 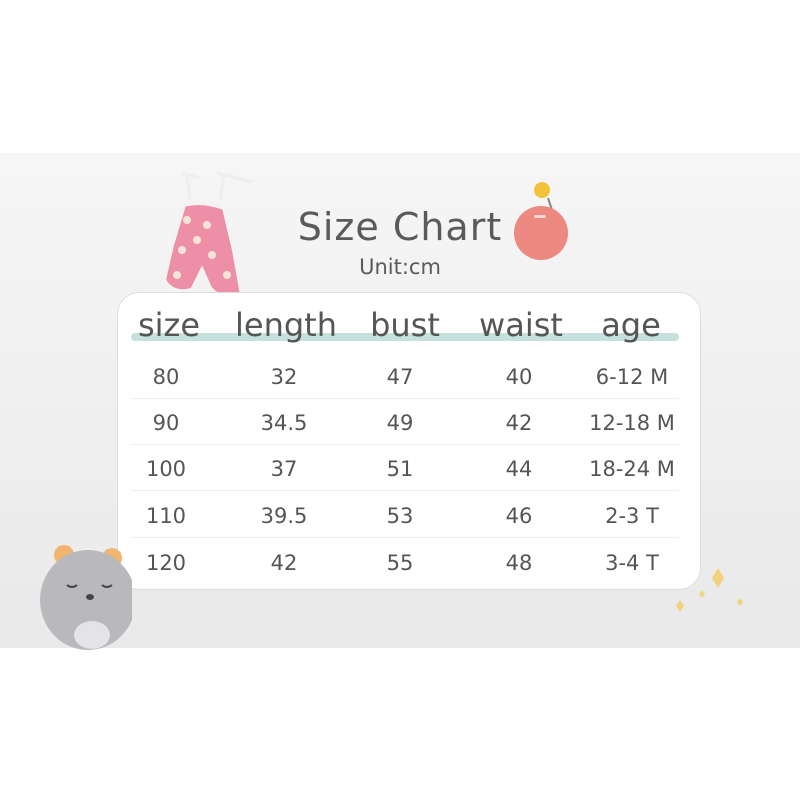 I want to click on table-cell: 40, so click(x=519, y=377).